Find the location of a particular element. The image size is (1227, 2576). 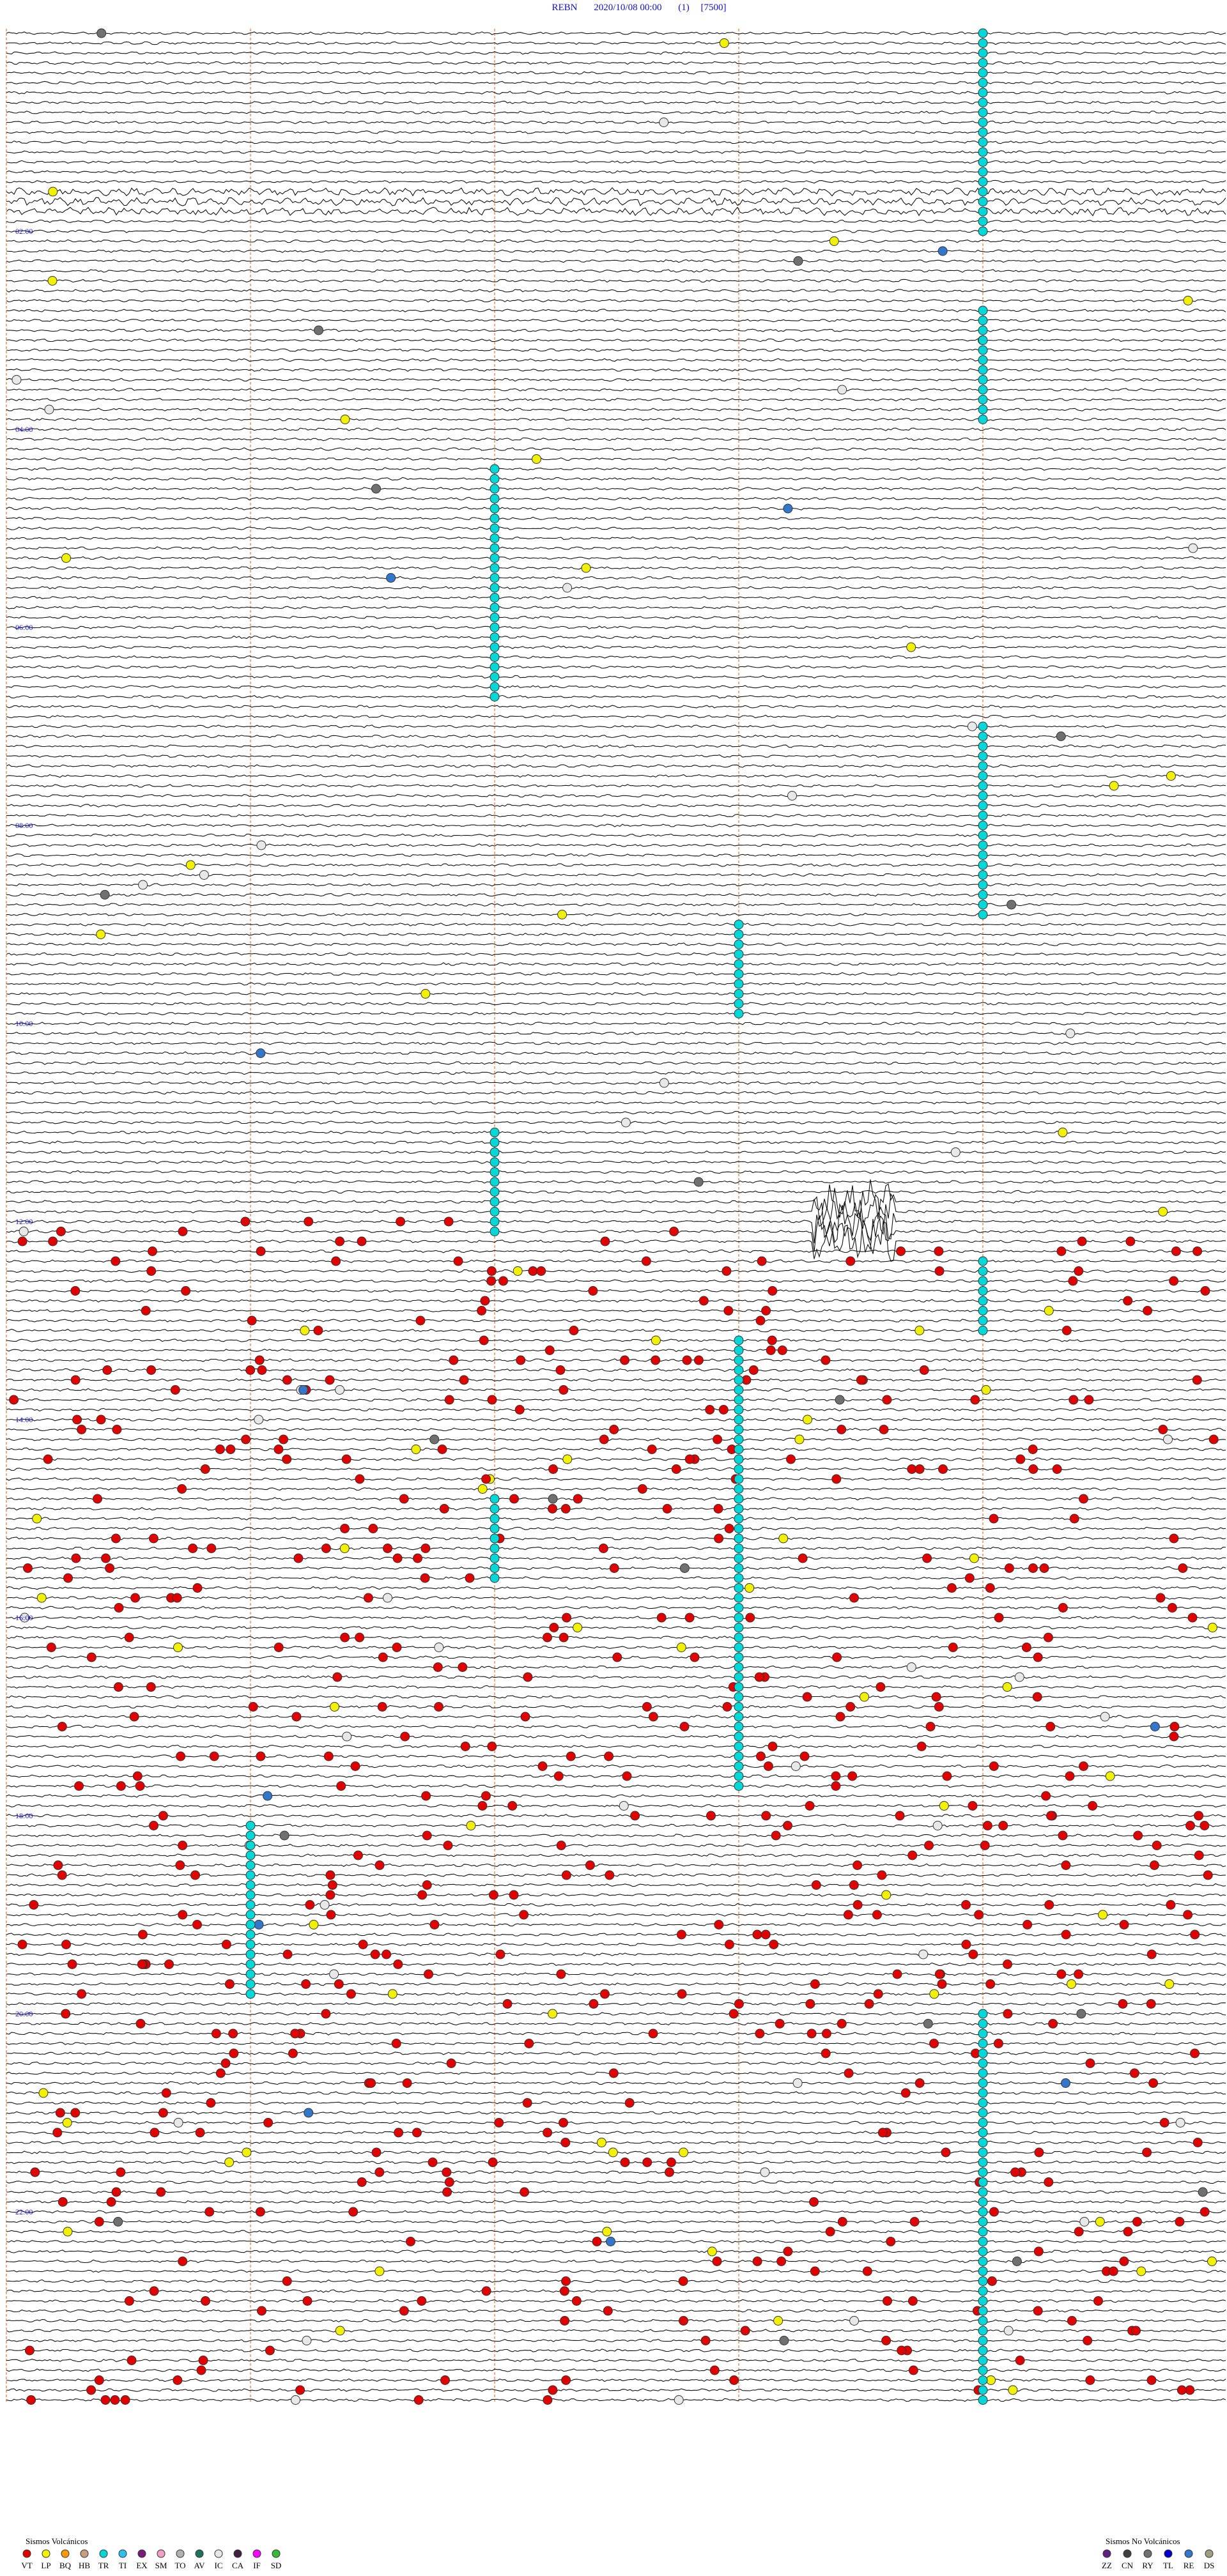

legend-swatch is located at coordinates (1127, 2553).